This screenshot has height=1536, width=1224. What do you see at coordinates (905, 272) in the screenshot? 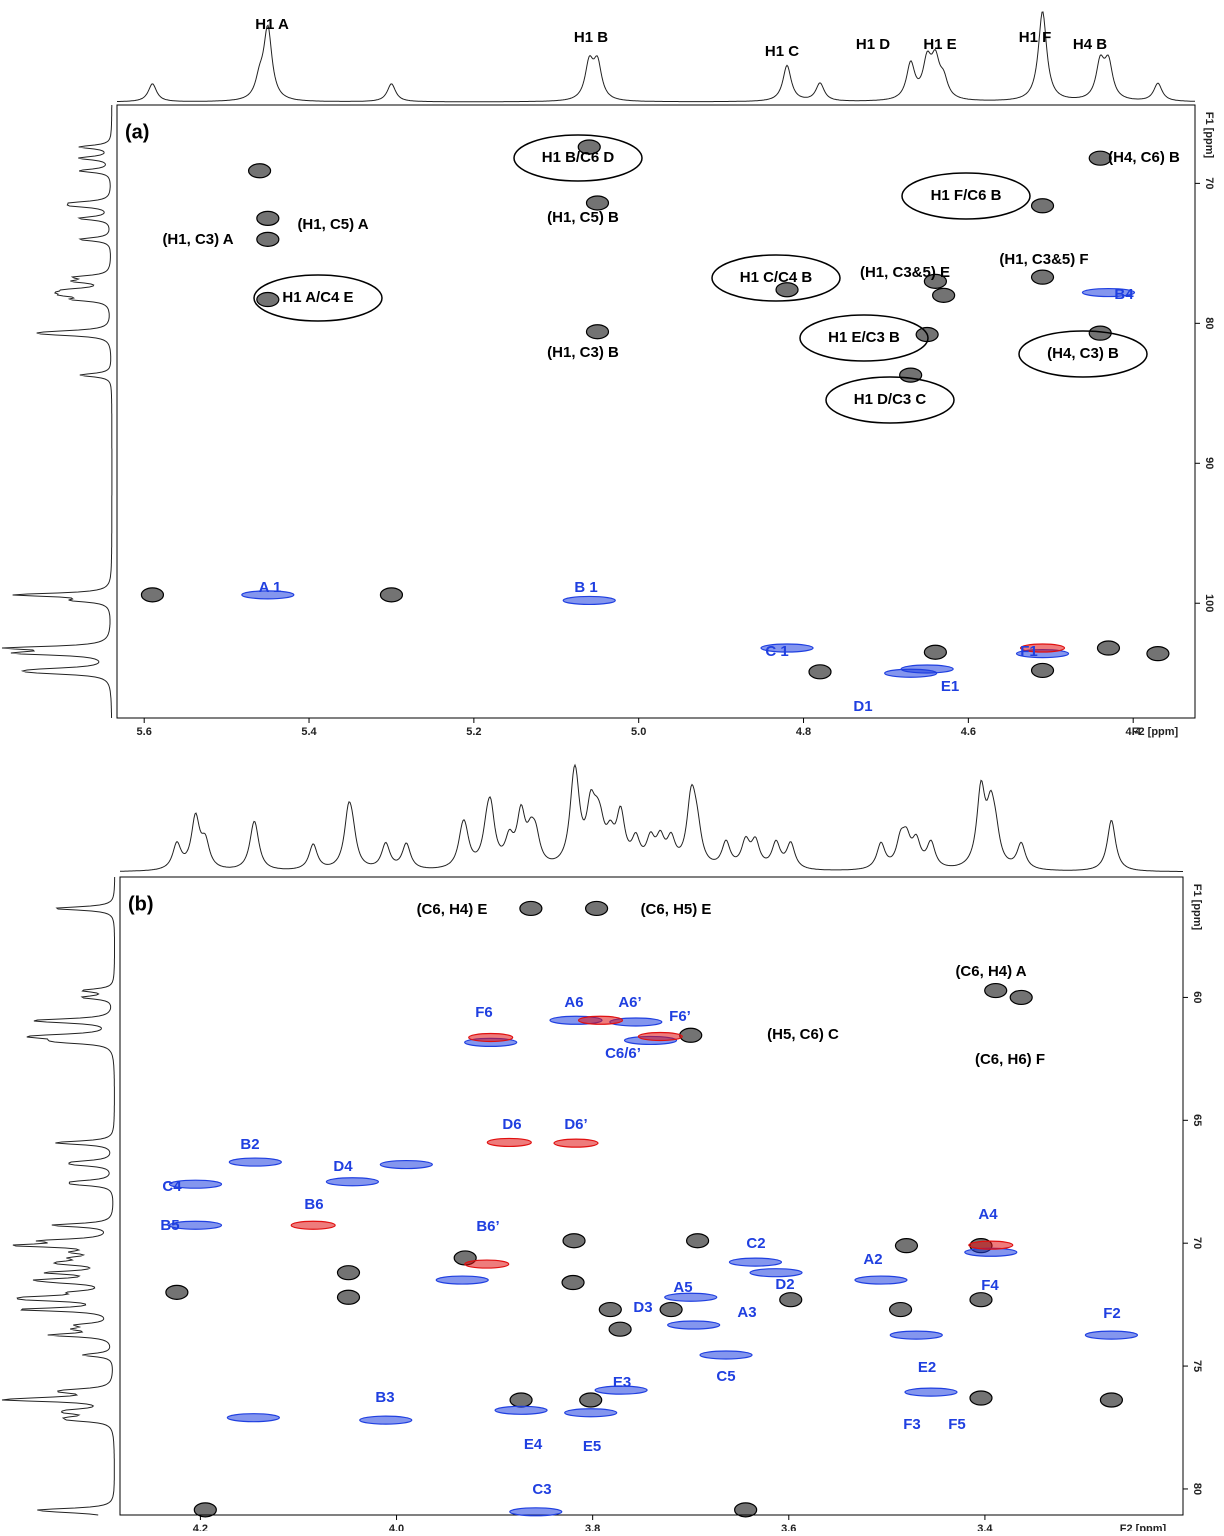
I see `annotation: (H1, C3&5) E` at bounding box center [905, 272].